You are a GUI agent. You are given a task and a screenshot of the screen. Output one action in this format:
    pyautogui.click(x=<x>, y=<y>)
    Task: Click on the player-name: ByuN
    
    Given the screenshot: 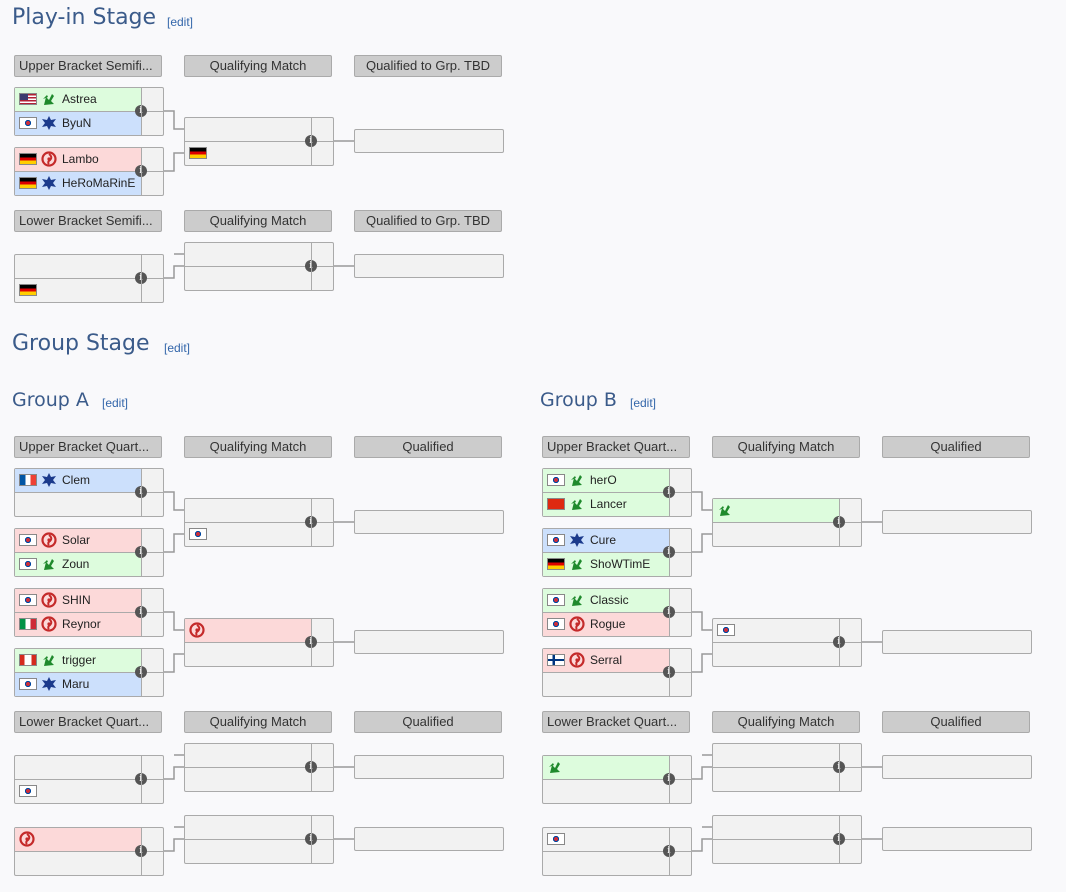 What is the action you would take?
    pyautogui.click(x=77, y=123)
    